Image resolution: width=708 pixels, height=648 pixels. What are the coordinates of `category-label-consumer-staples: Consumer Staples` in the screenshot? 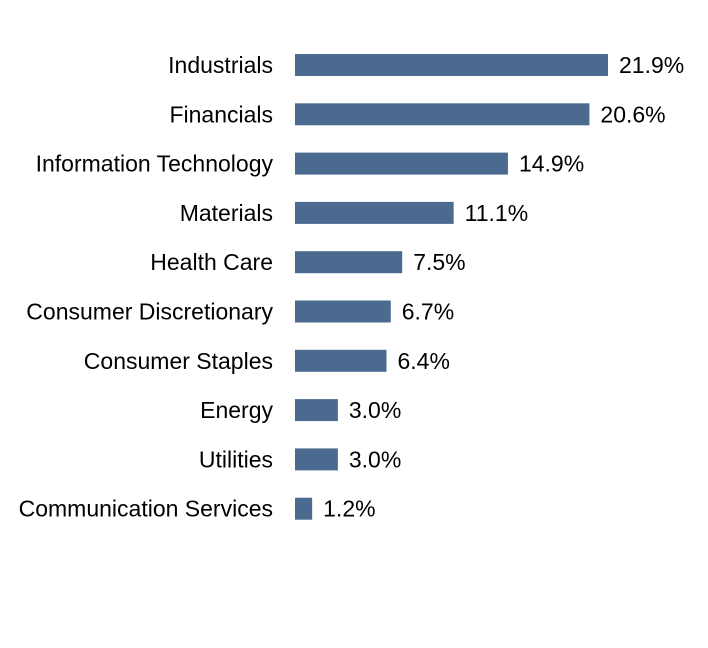 It's located at (178, 361).